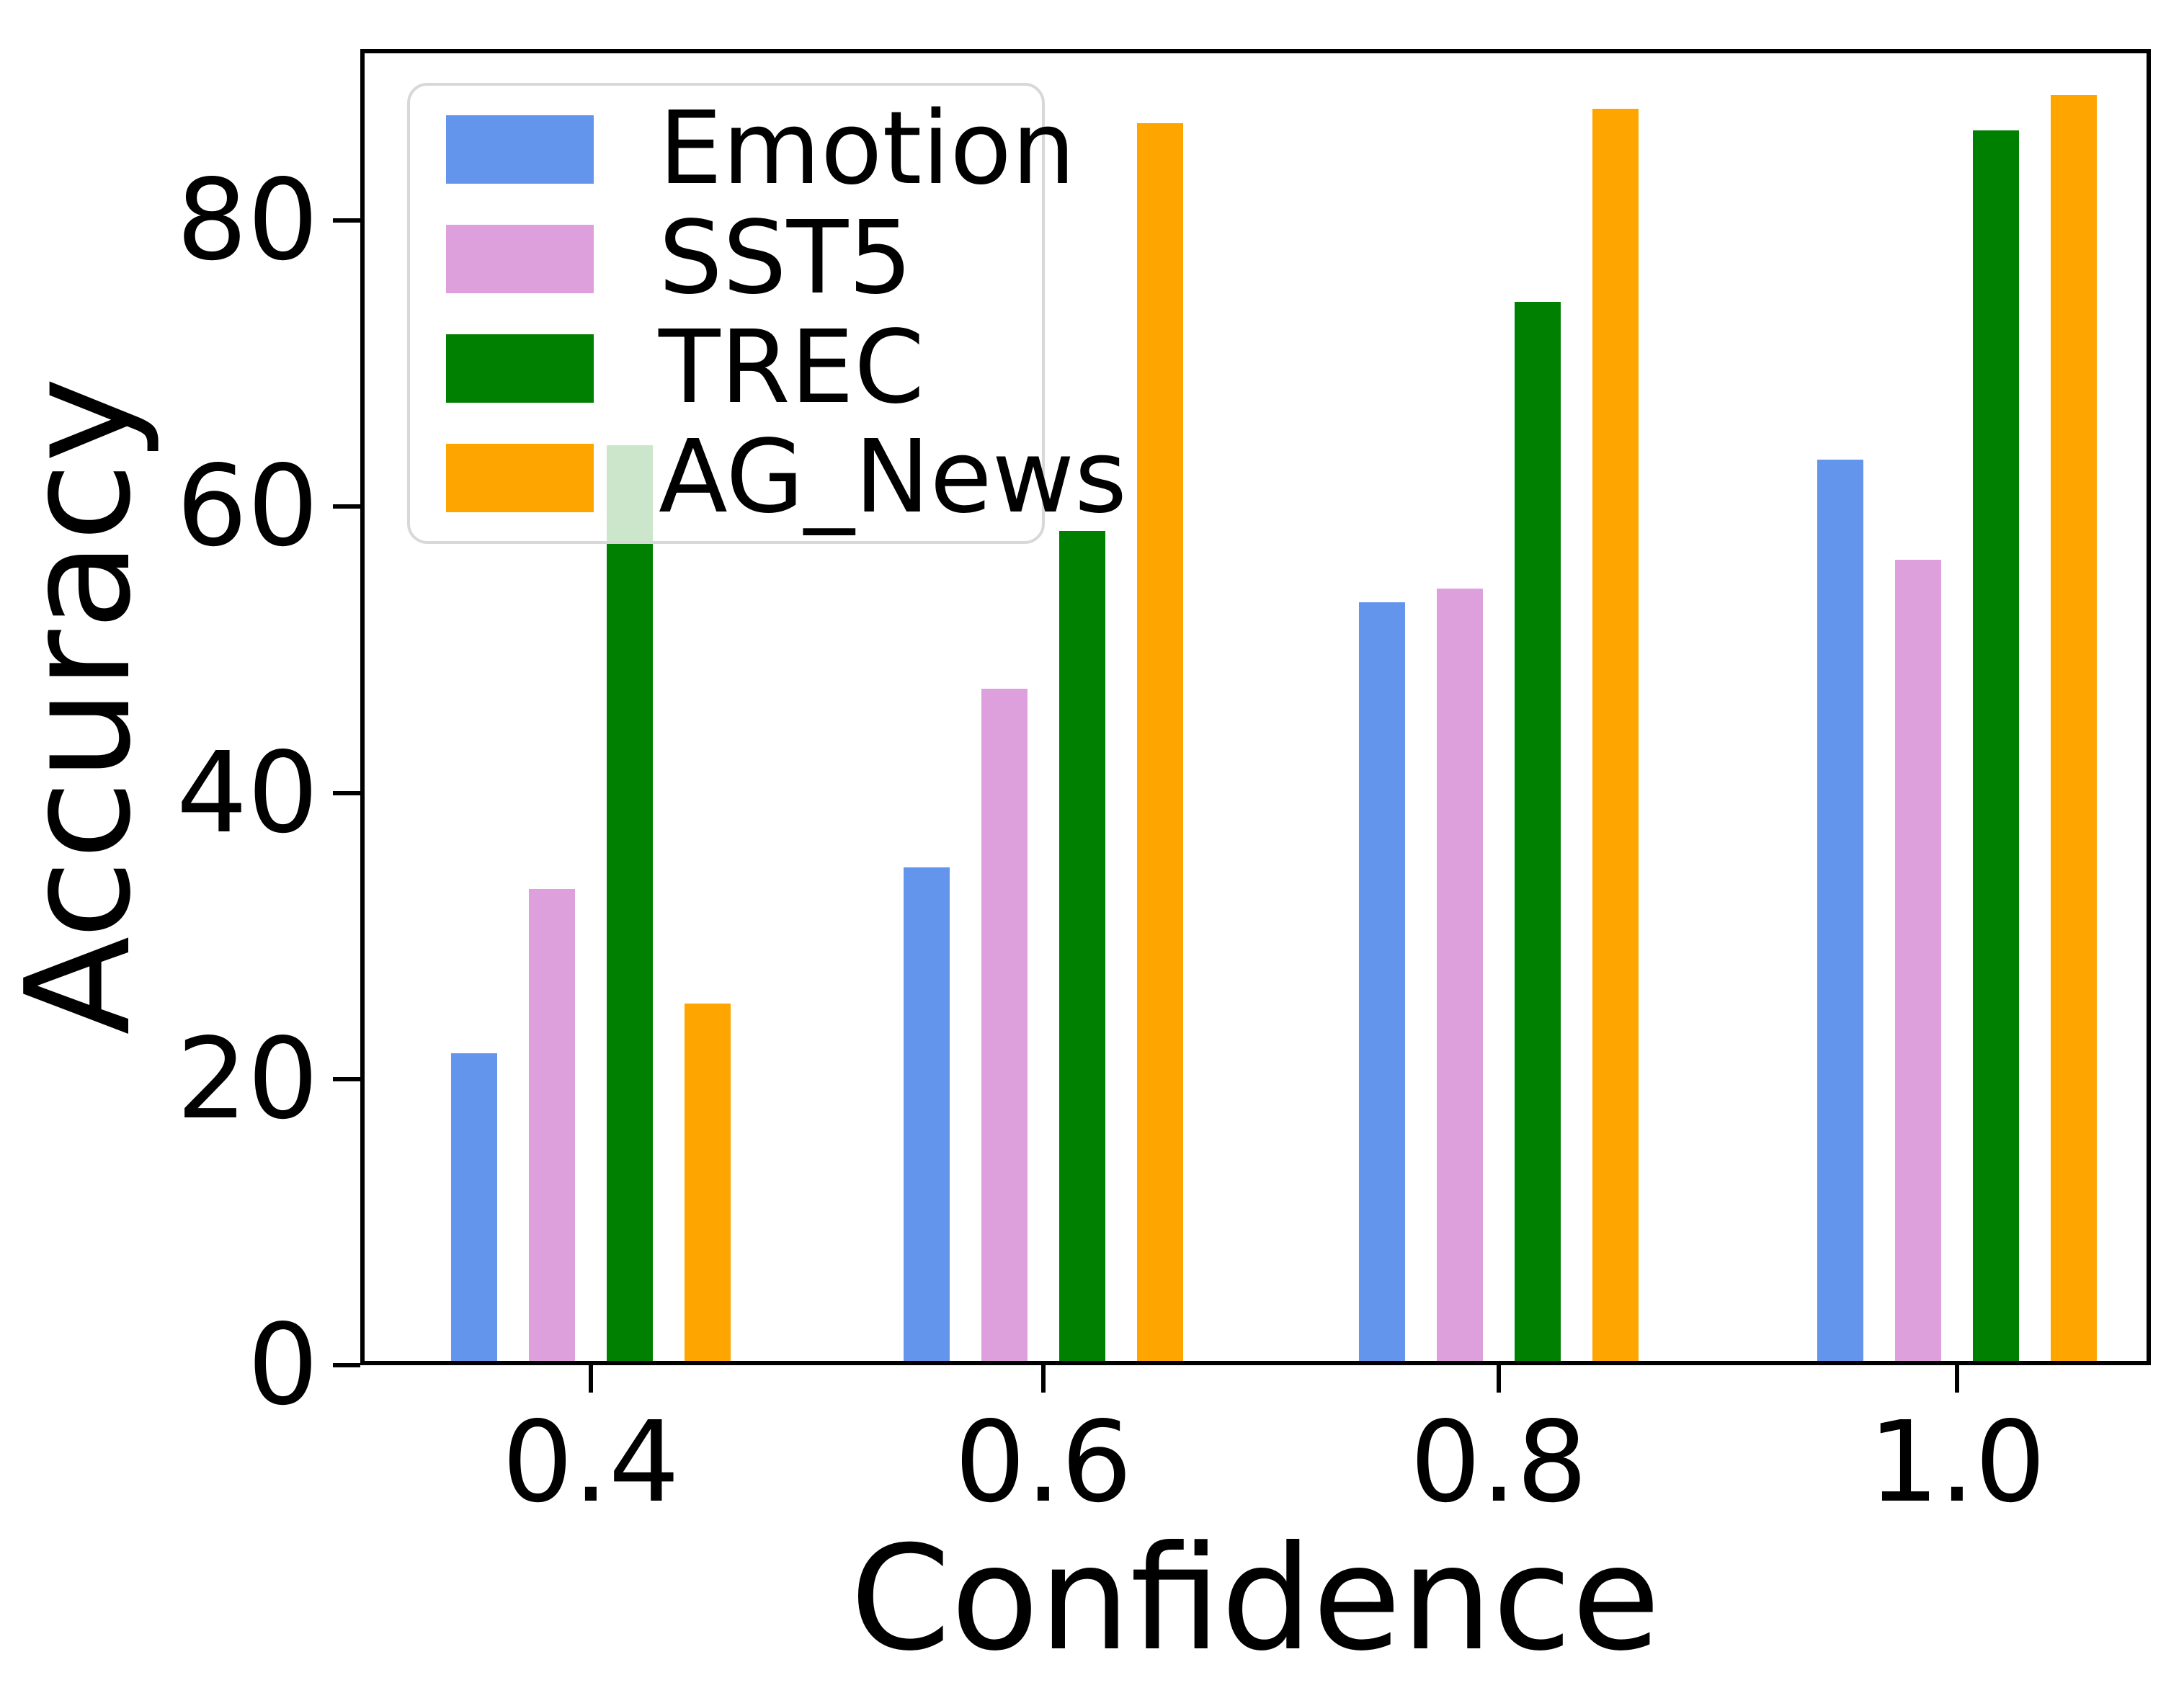  Describe the element at coordinates (1004, 1025) in the screenshot. I see `bar-SST5-0.6` at that location.